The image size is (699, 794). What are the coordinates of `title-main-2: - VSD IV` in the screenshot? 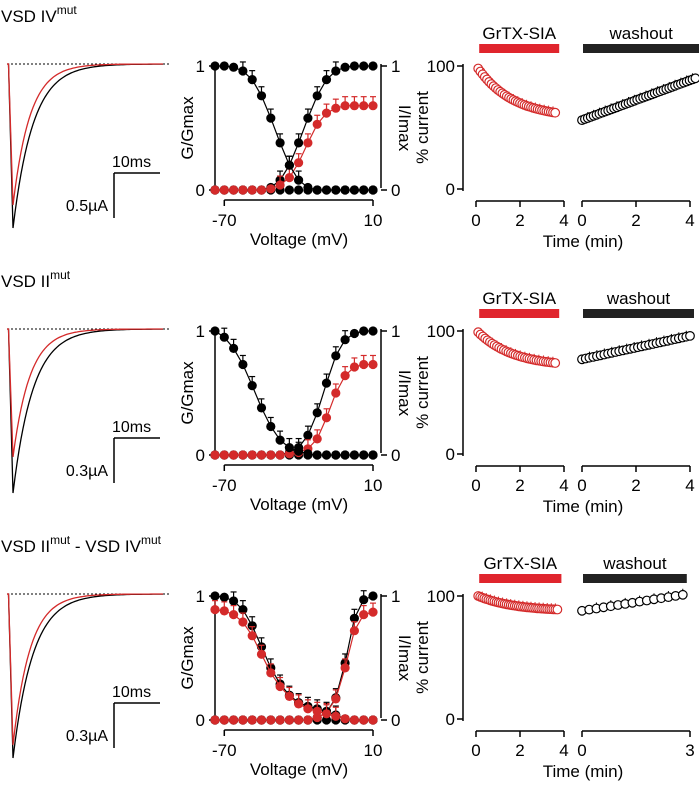 It's located at (106, 546).